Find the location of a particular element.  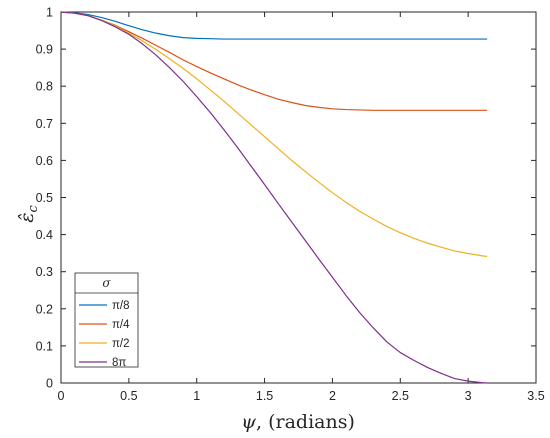

y-tick-label: 0.7 is located at coordinates (44, 124).